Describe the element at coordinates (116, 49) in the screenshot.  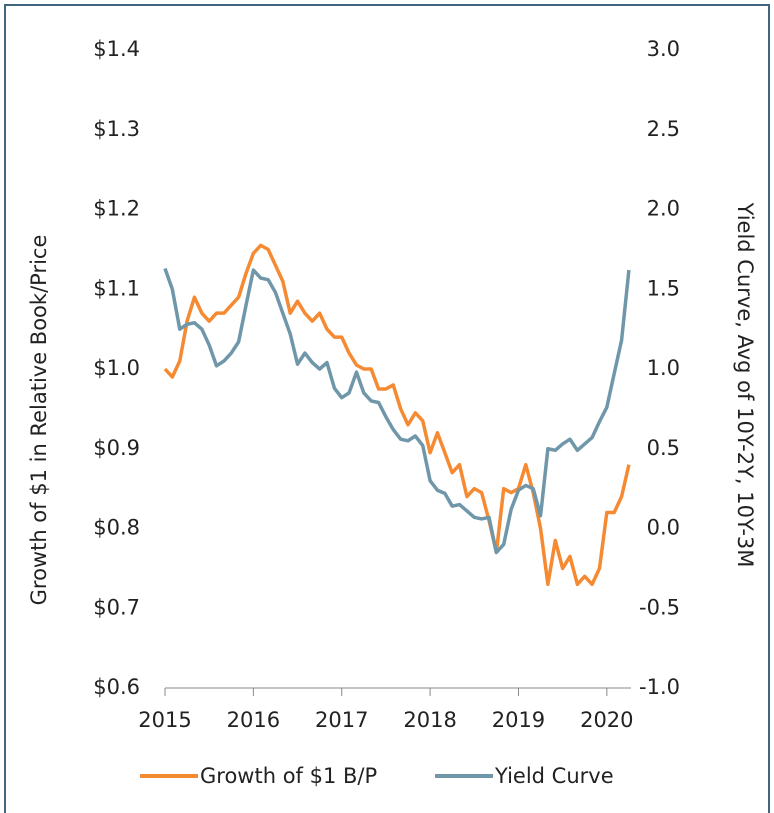
I see `y-tick-label: $1.4` at that location.